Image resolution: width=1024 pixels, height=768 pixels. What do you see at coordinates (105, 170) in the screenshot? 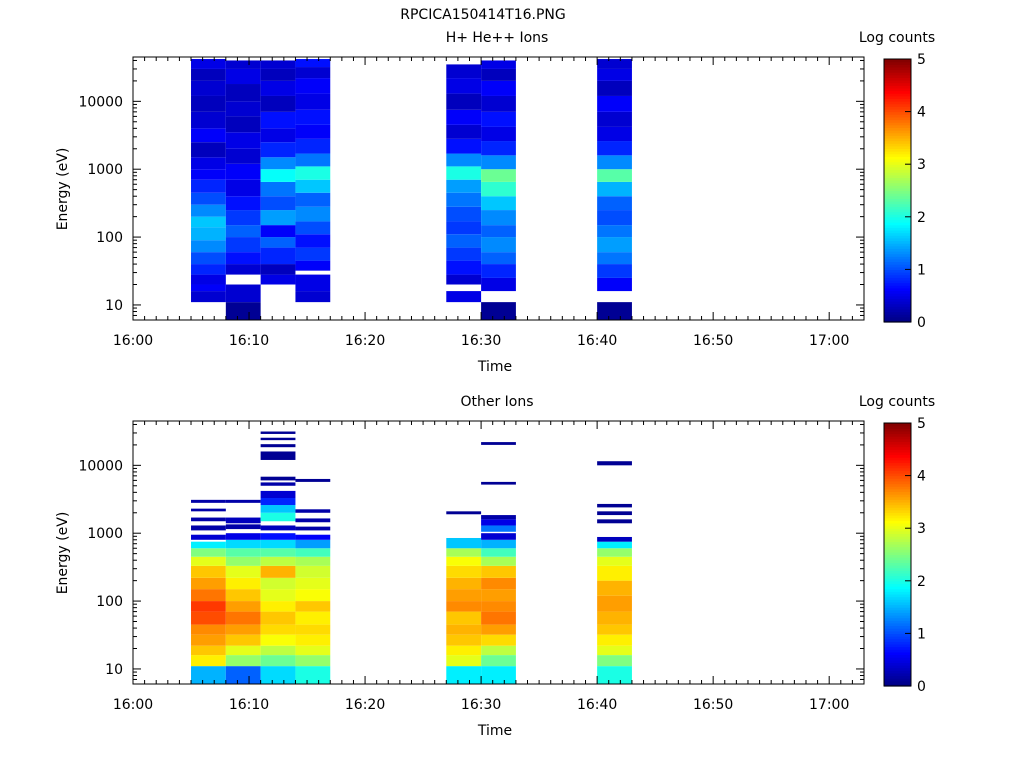
I see `y-tick-label: 1000` at bounding box center [105, 170].